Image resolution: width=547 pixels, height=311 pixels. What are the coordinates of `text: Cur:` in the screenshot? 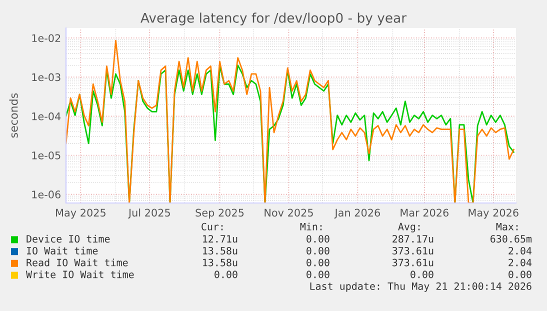 It's located at (212, 226).